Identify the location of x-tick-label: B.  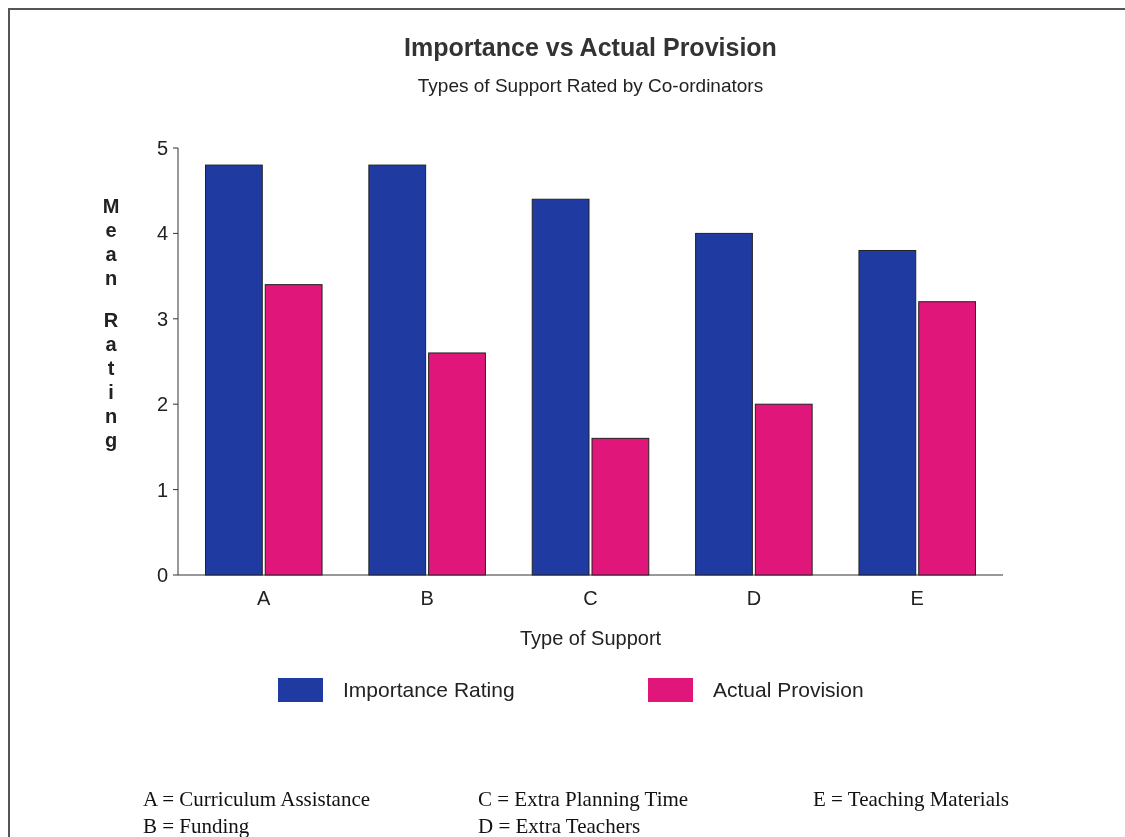
(427, 598).